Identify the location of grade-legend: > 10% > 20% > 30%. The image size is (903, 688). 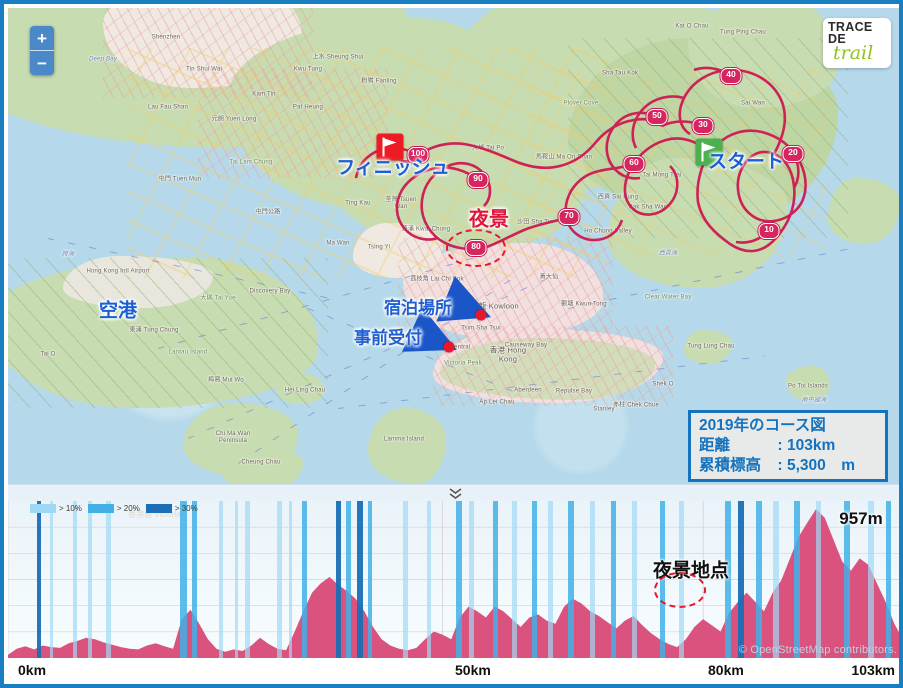
(117, 508).